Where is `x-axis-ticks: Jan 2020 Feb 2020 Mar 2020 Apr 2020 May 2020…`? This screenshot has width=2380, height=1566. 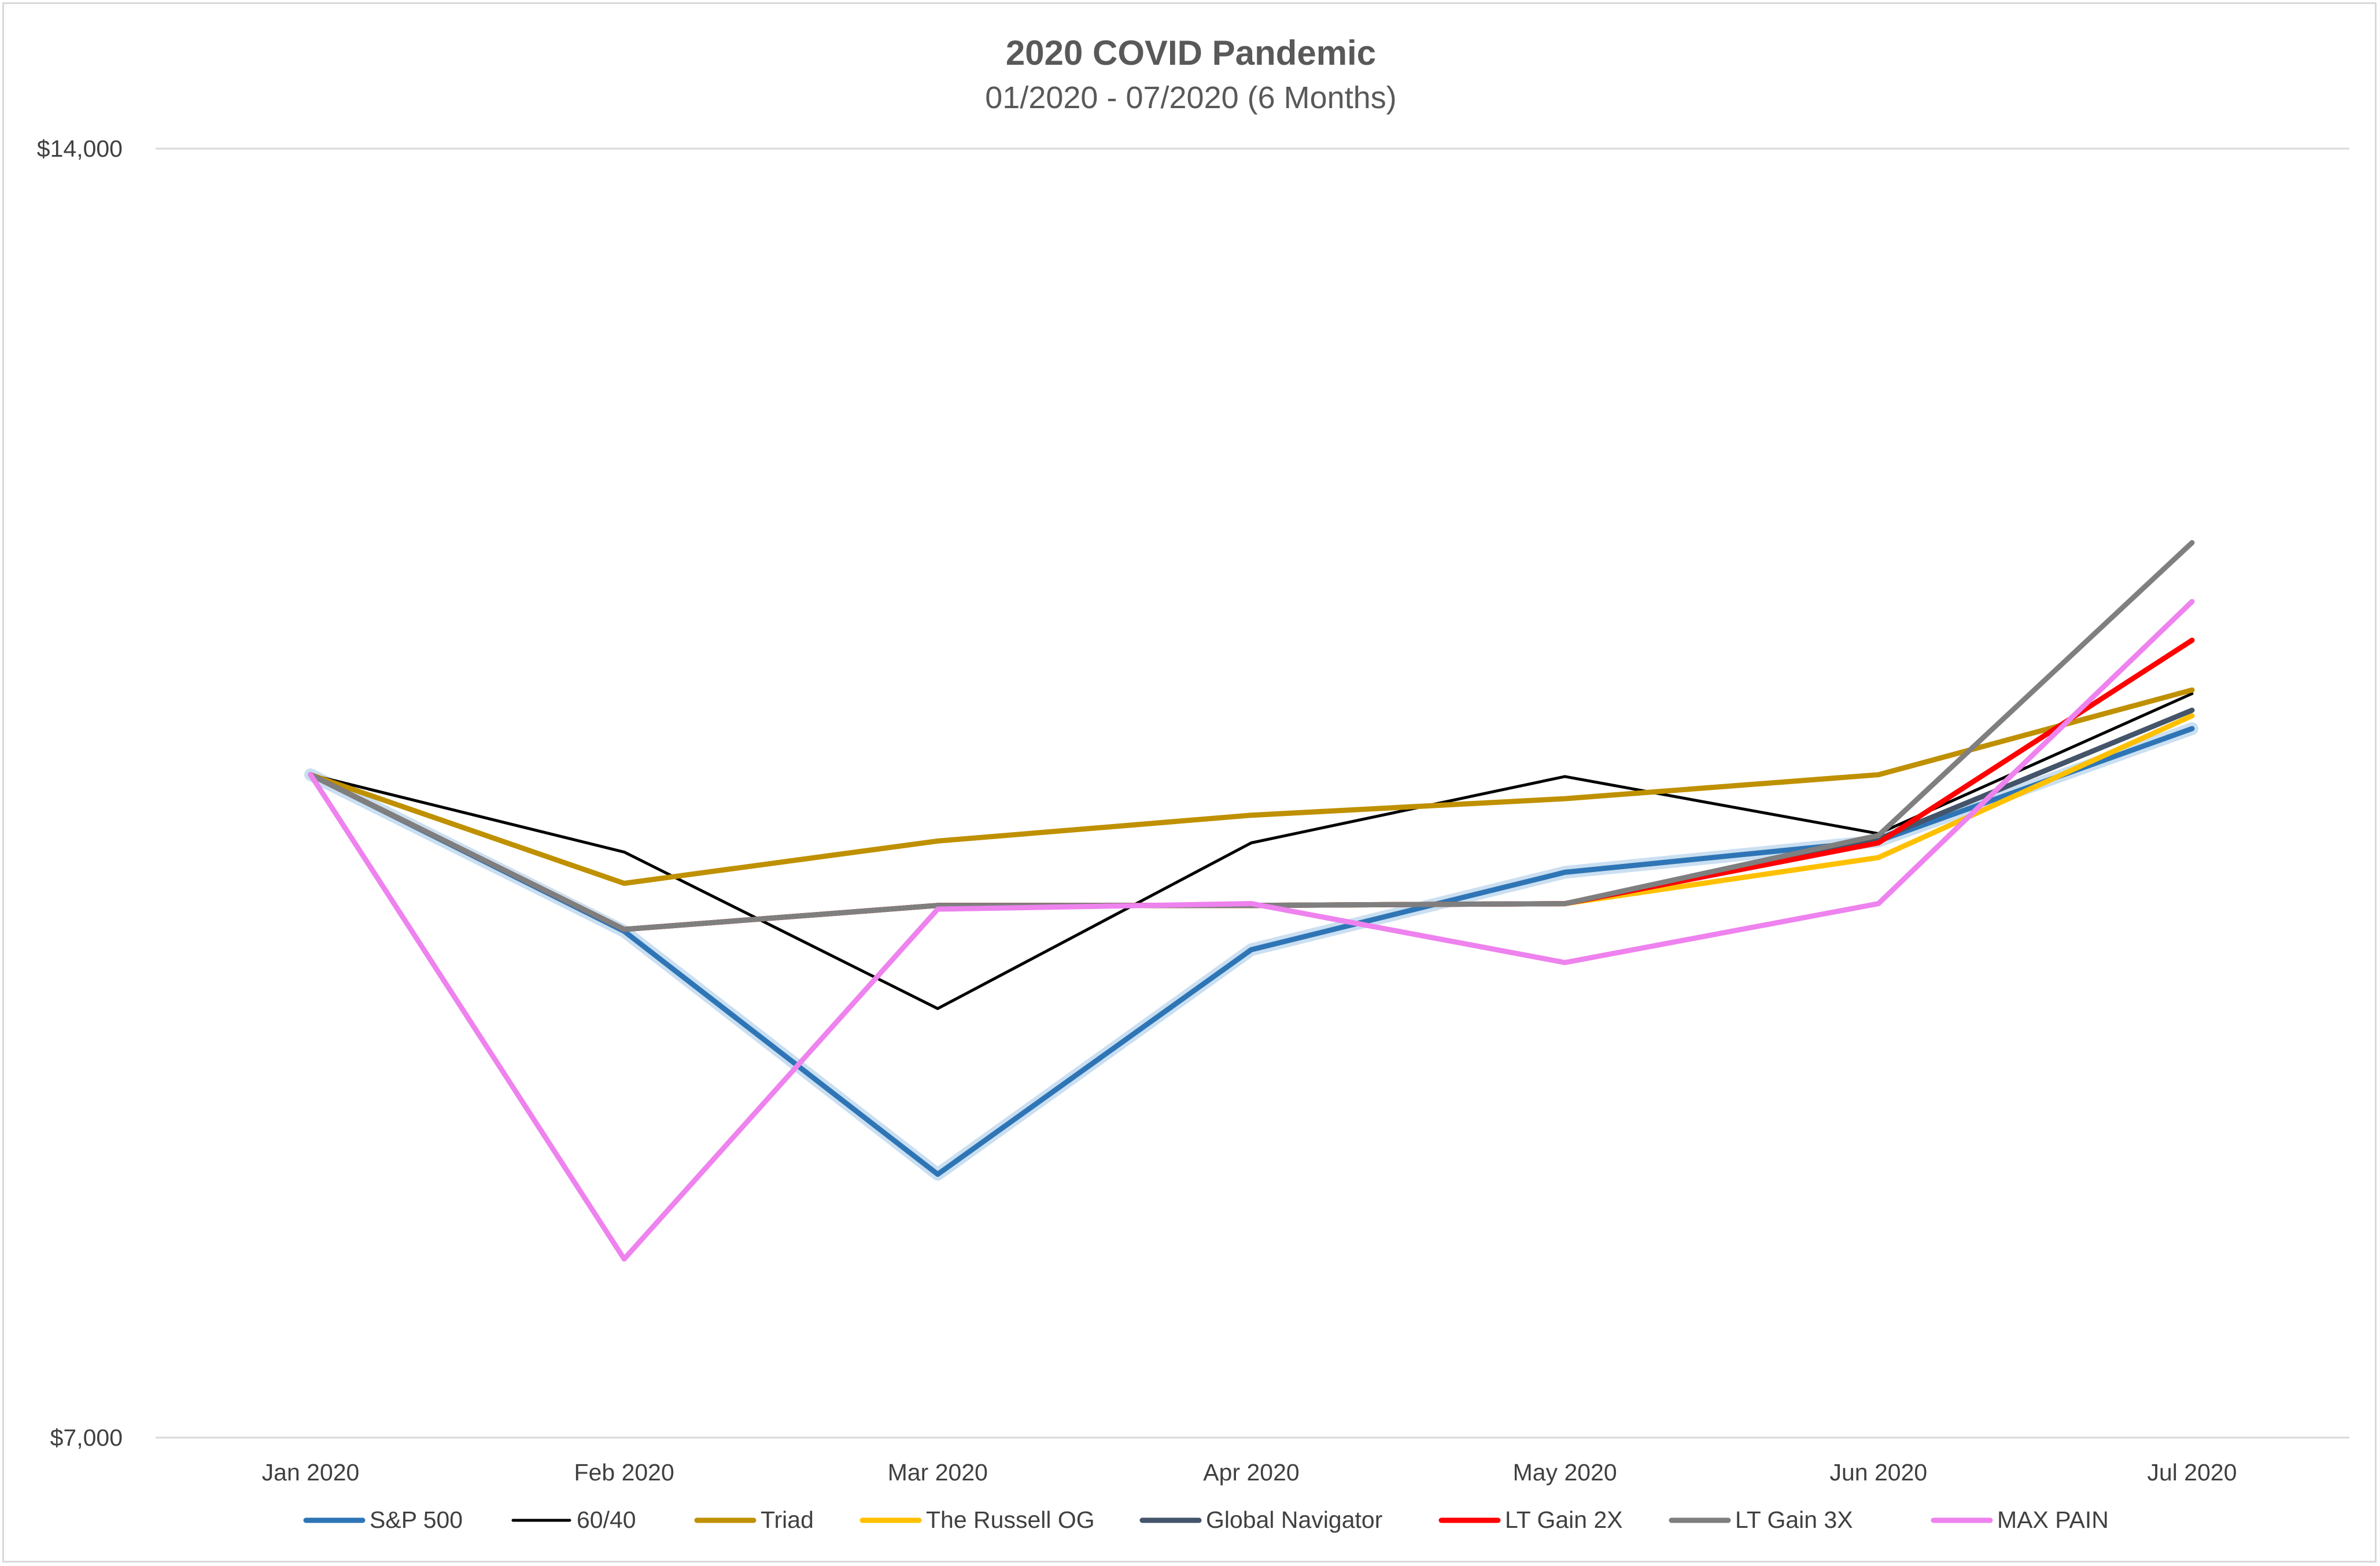 x-axis-ticks: Jan 2020 Feb 2020 Mar 2020 Apr 2020 May 2020… is located at coordinates (1249, 1473).